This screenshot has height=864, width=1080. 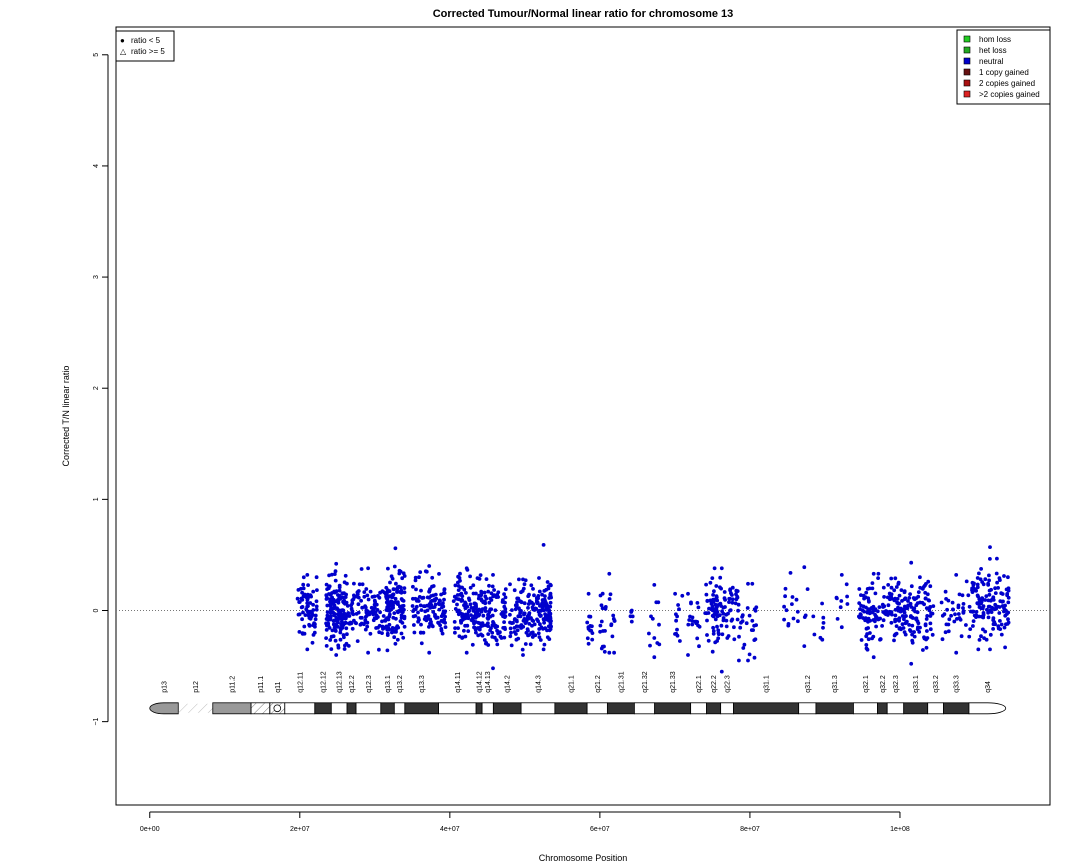 What do you see at coordinates (488, 682) in the screenshot?
I see `band-label: q14.13` at bounding box center [488, 682].